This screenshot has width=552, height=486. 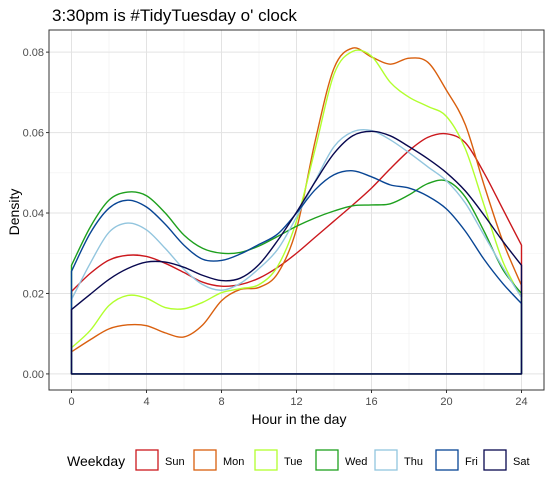 I want to click on legend-item-sat: Sat, so click(x=506, y=460).